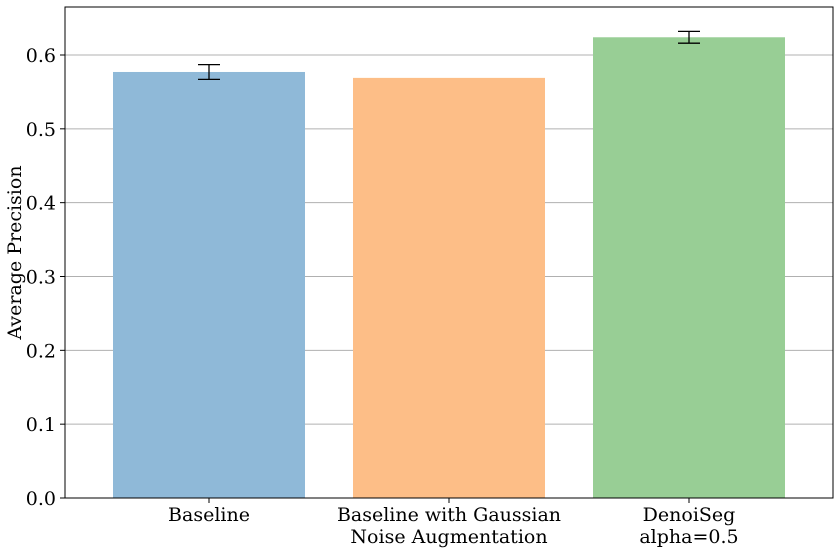  I want to click on y-tick-label: 0.3, so click(41, 277).